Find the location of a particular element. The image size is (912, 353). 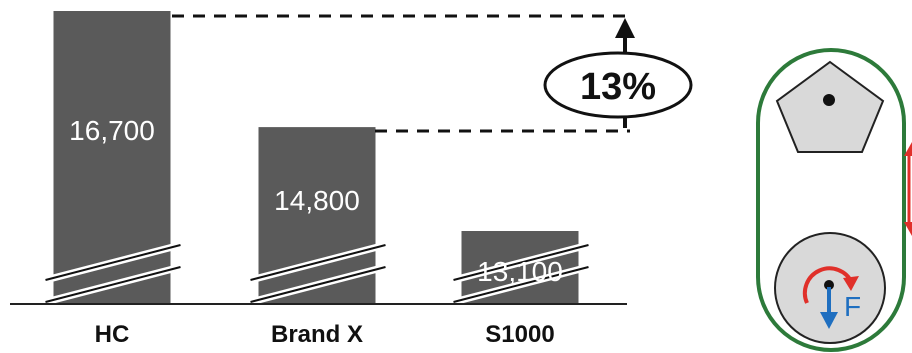

percentage-ellipse is located at coordinates (618, 85).